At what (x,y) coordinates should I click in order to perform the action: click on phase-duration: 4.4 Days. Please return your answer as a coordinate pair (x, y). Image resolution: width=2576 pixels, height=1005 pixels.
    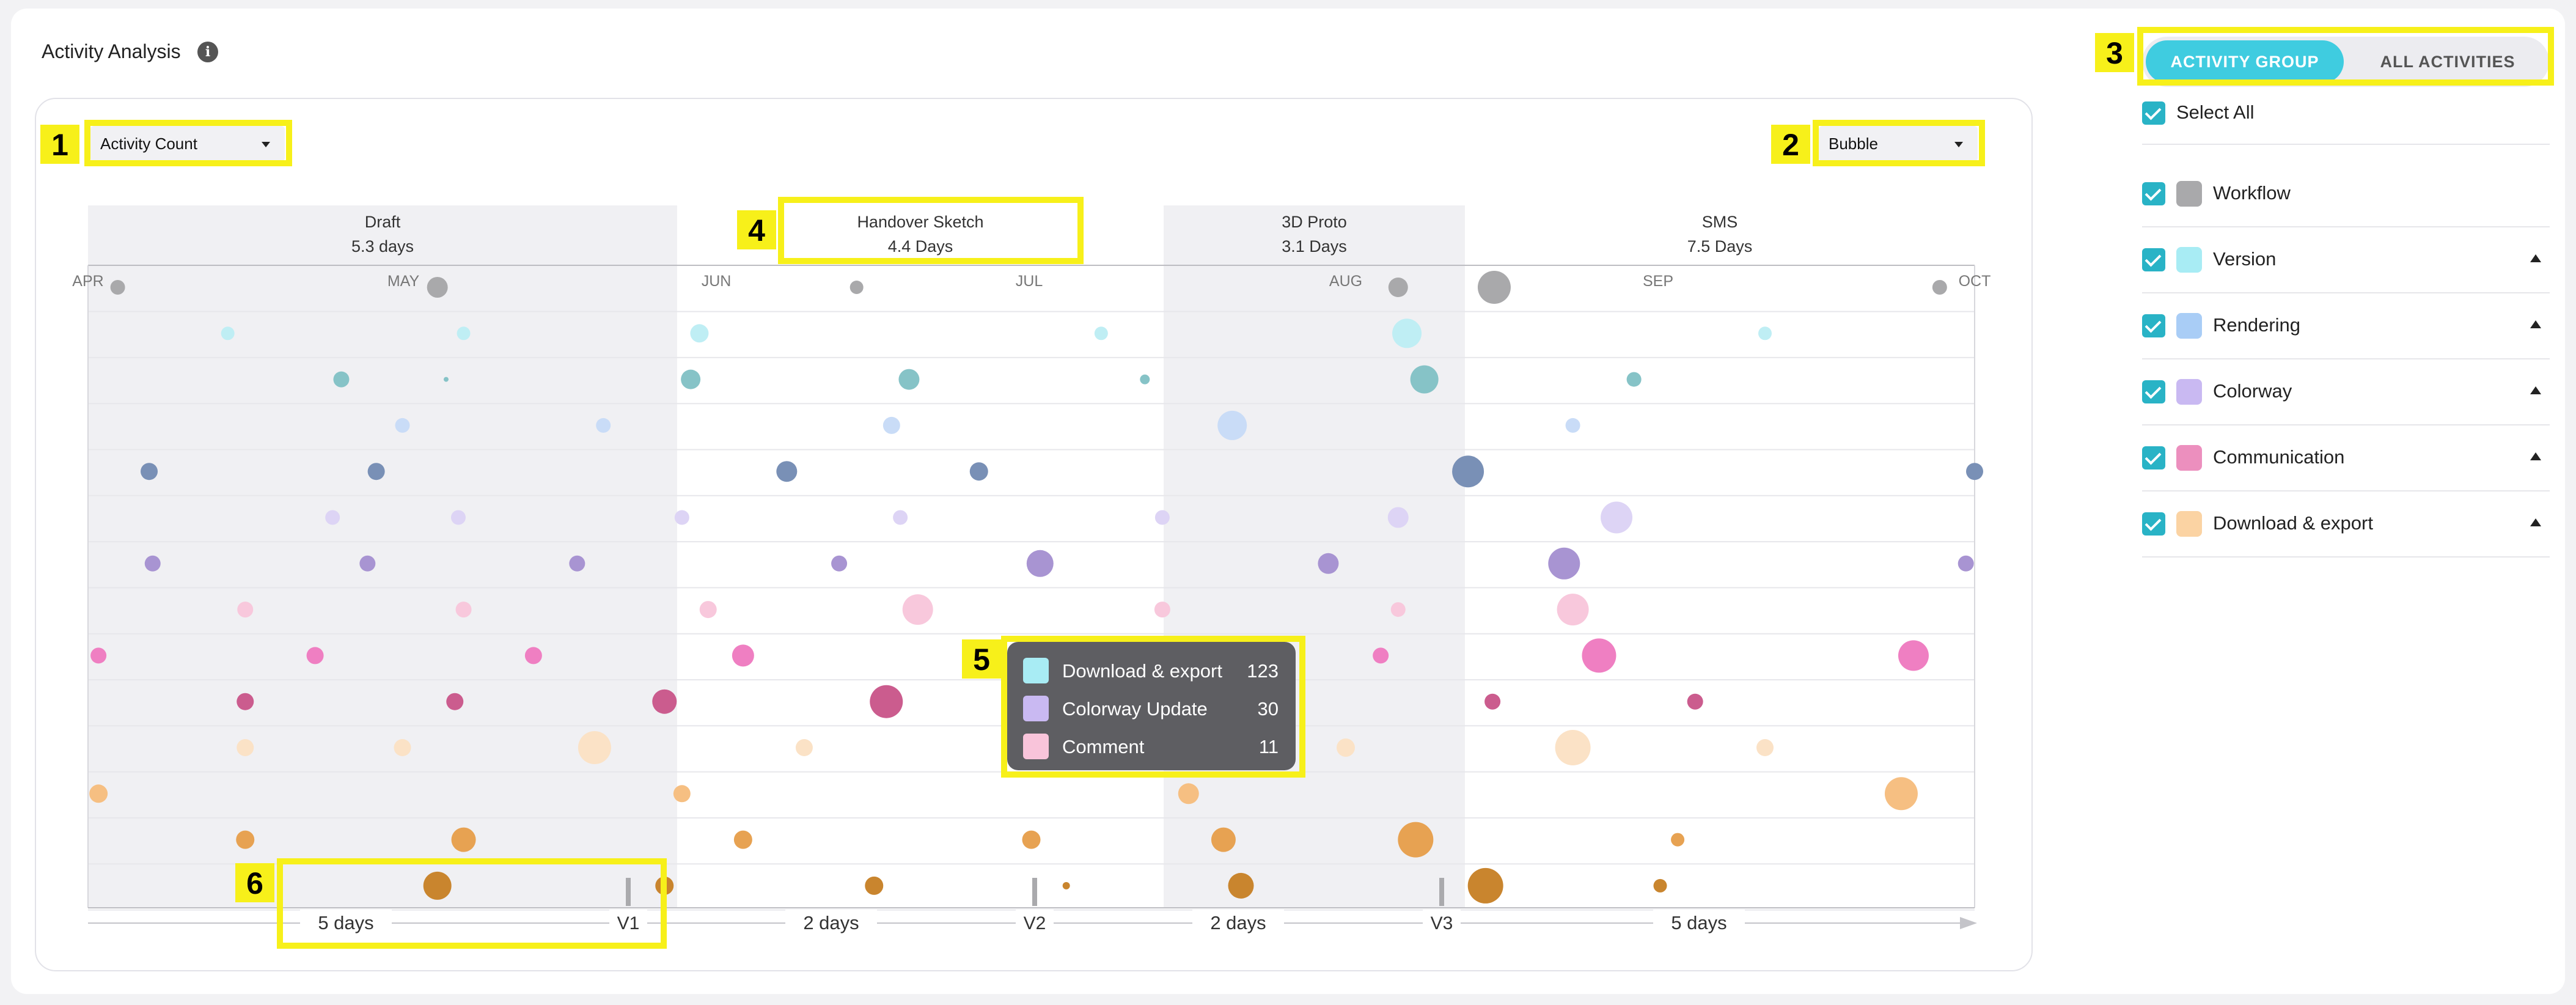
    Looking at the image, I should click on (920, 246).